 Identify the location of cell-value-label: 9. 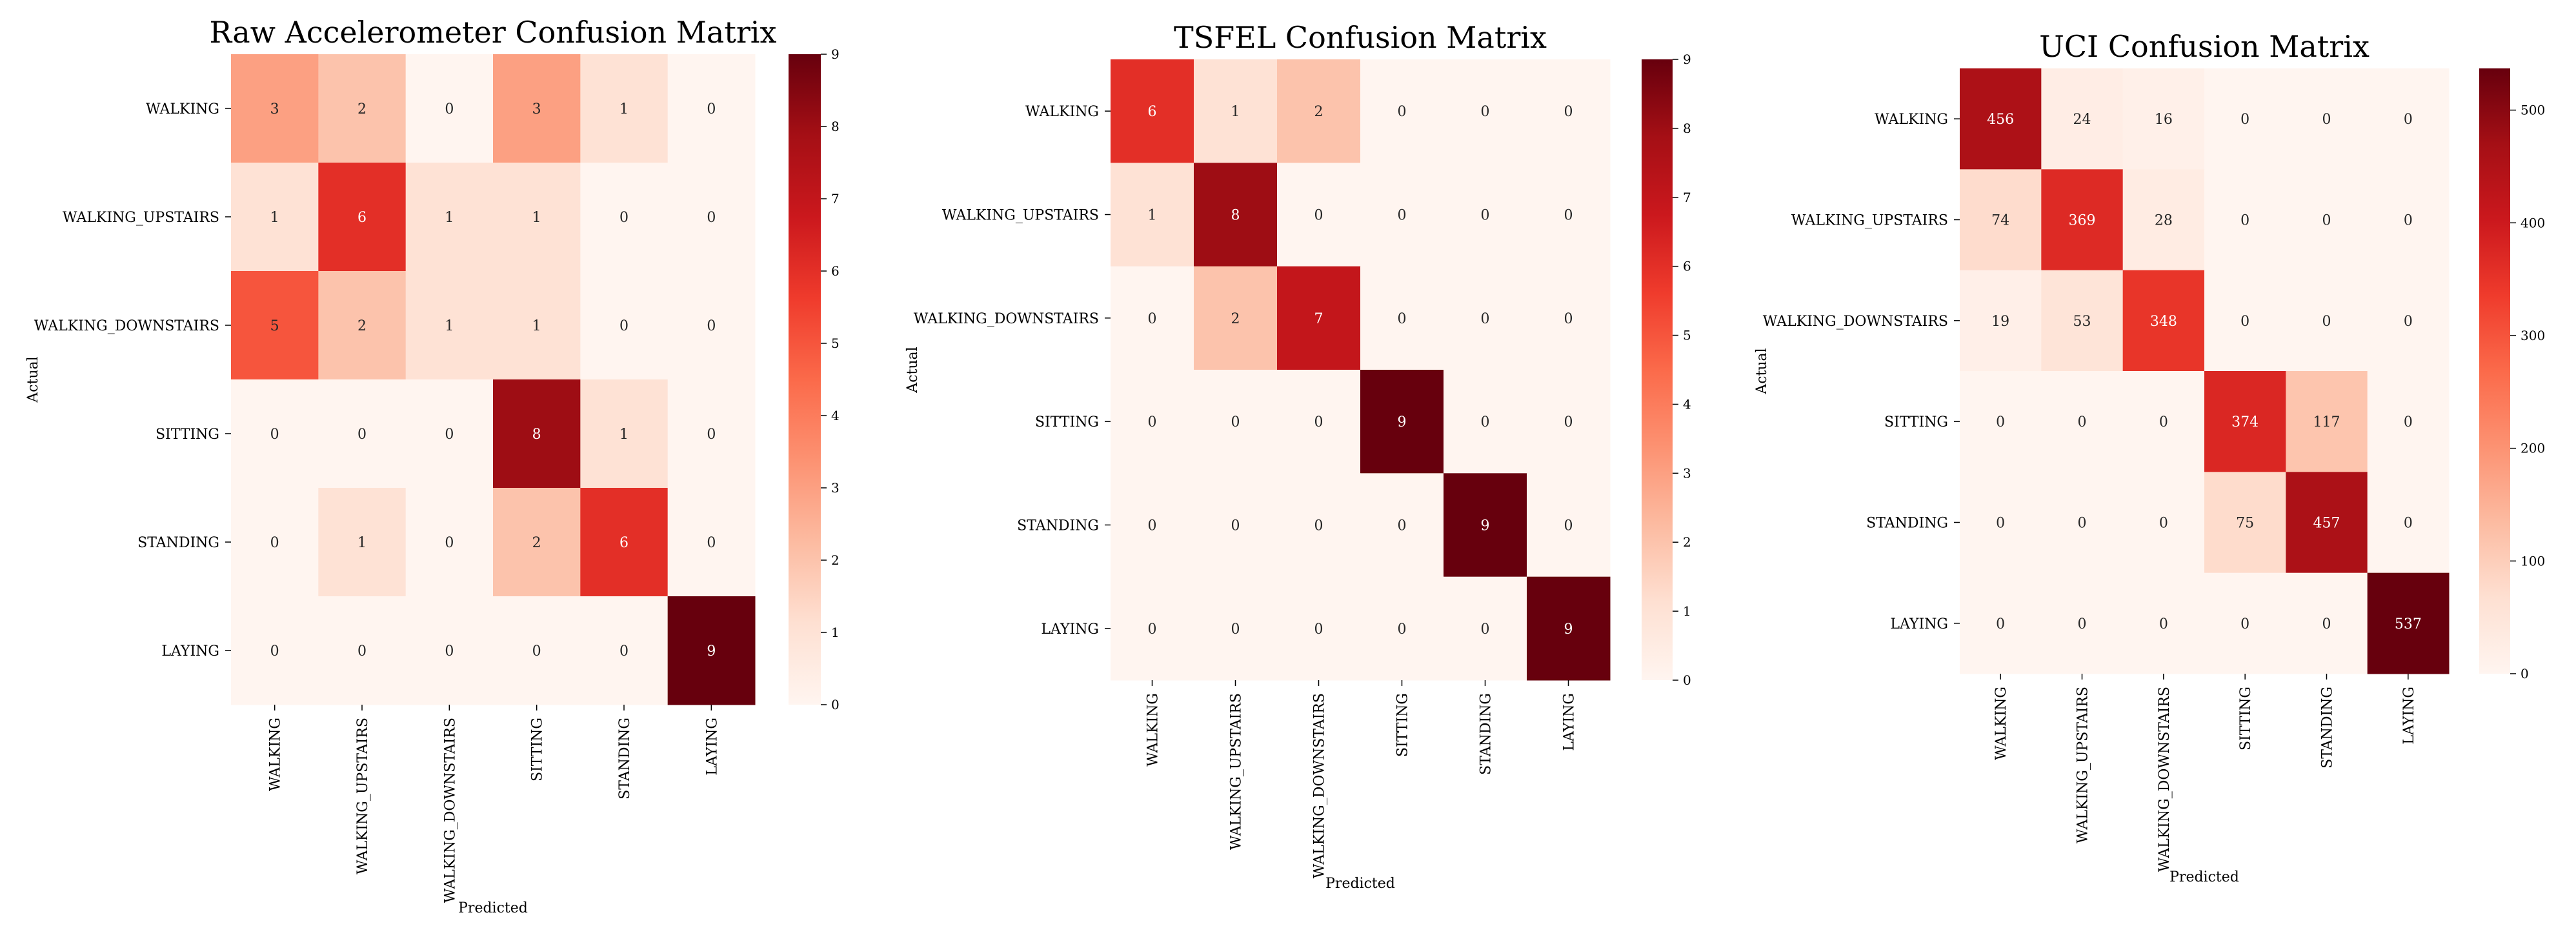
(712, 652).